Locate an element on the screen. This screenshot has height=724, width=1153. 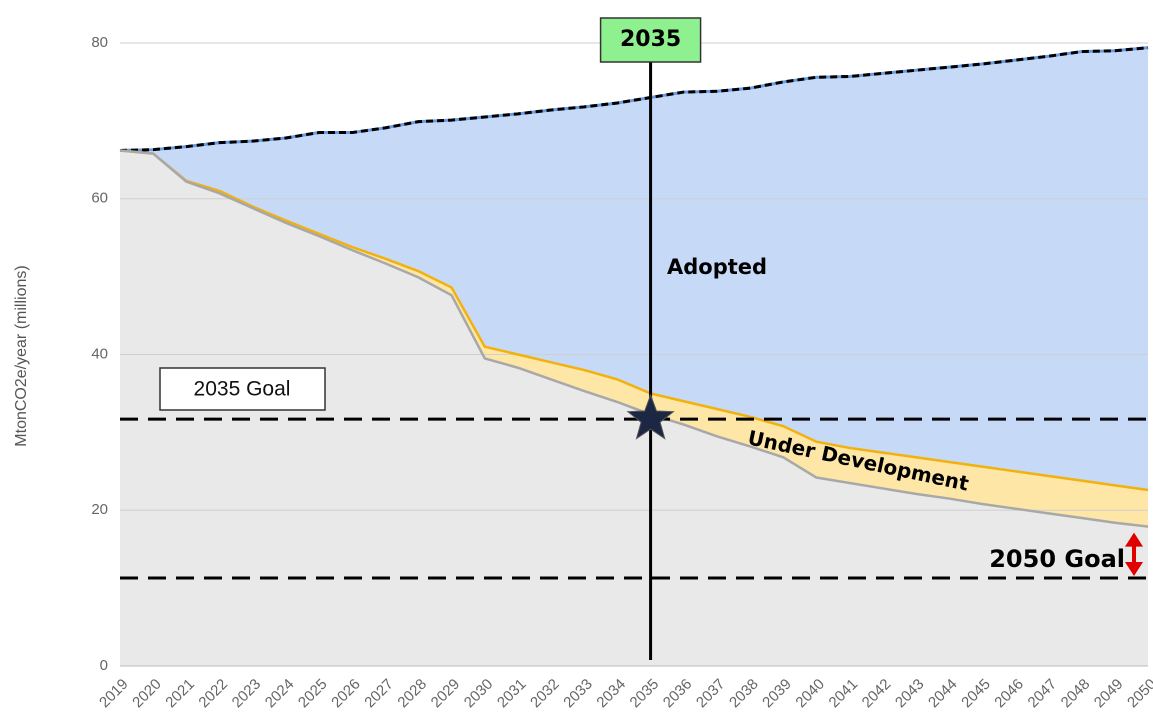
x-tick-label: 2031 is located at coordinates (512, 694).